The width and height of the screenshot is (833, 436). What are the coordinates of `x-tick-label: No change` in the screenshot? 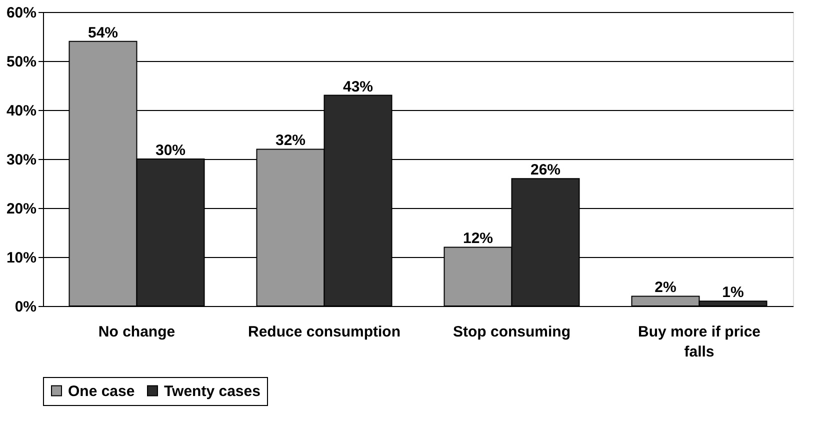 It's located at (137, 332).